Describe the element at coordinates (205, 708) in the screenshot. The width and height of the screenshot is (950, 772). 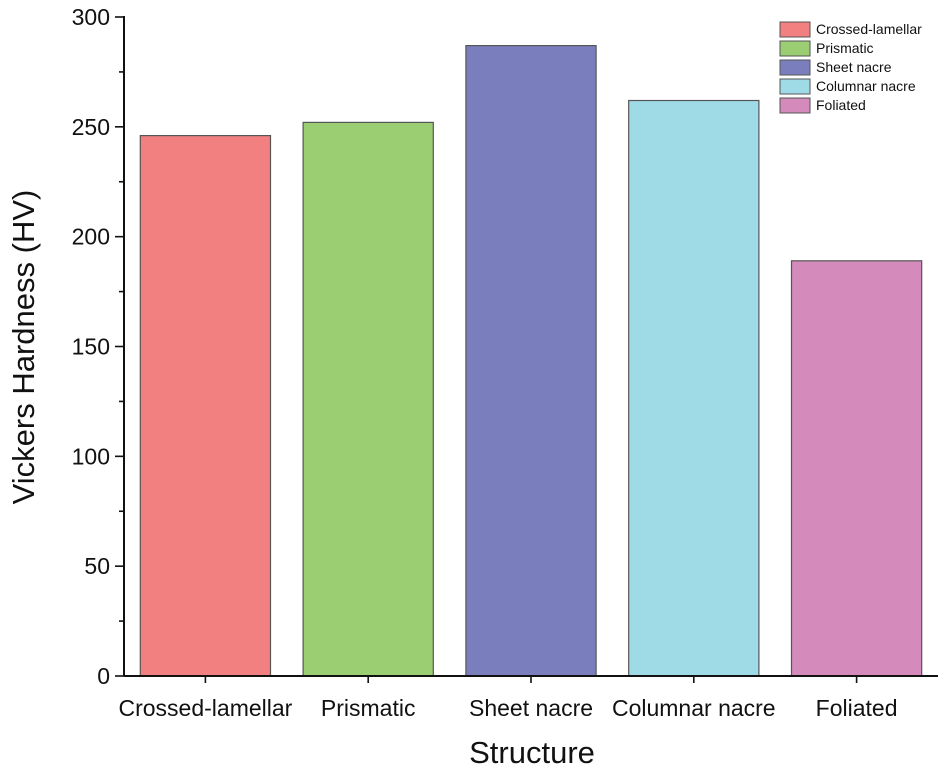
I see `x-tick-label: Crossed-lamellar` at that location.